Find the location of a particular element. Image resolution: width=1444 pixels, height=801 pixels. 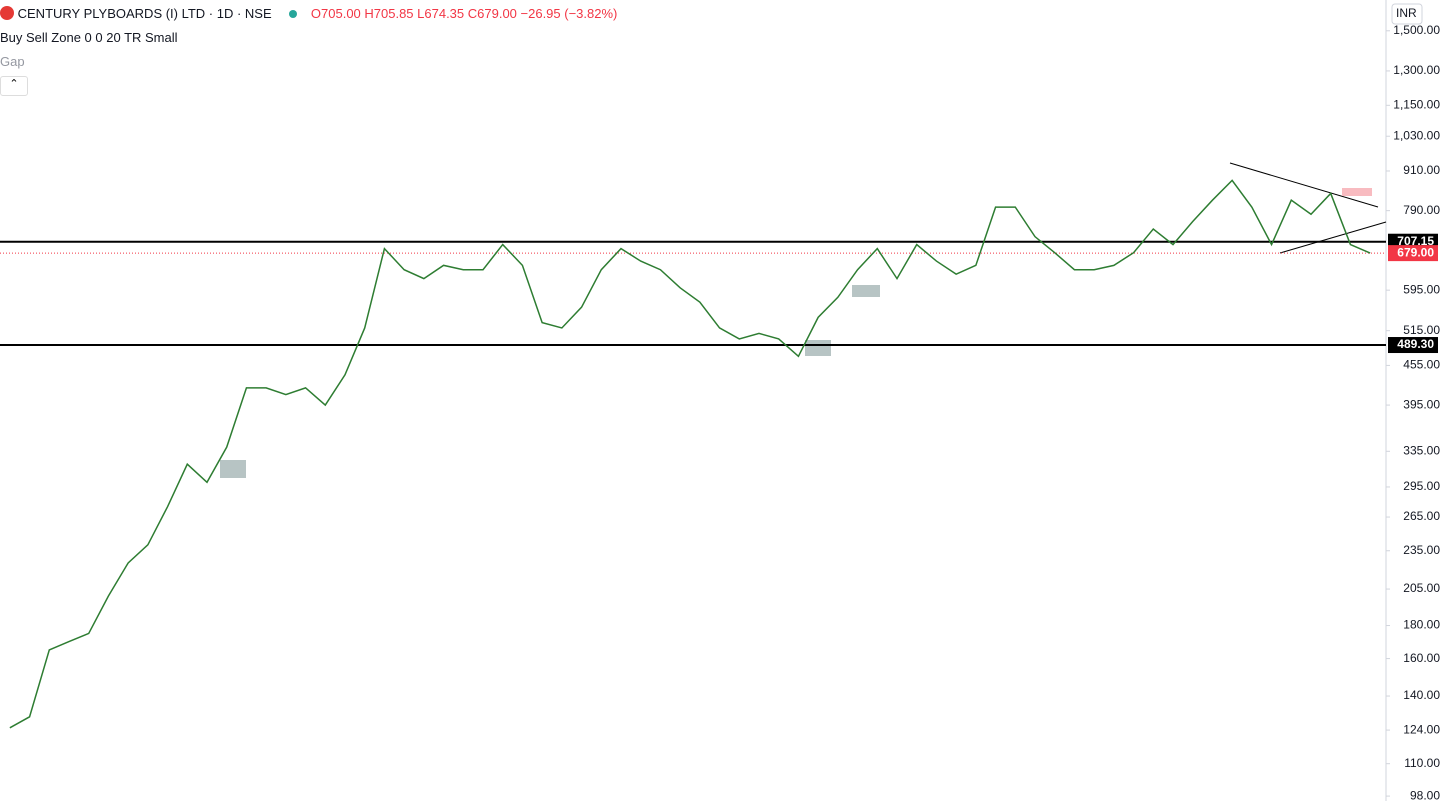

currency: INR is located at coordinates (1406, 13).